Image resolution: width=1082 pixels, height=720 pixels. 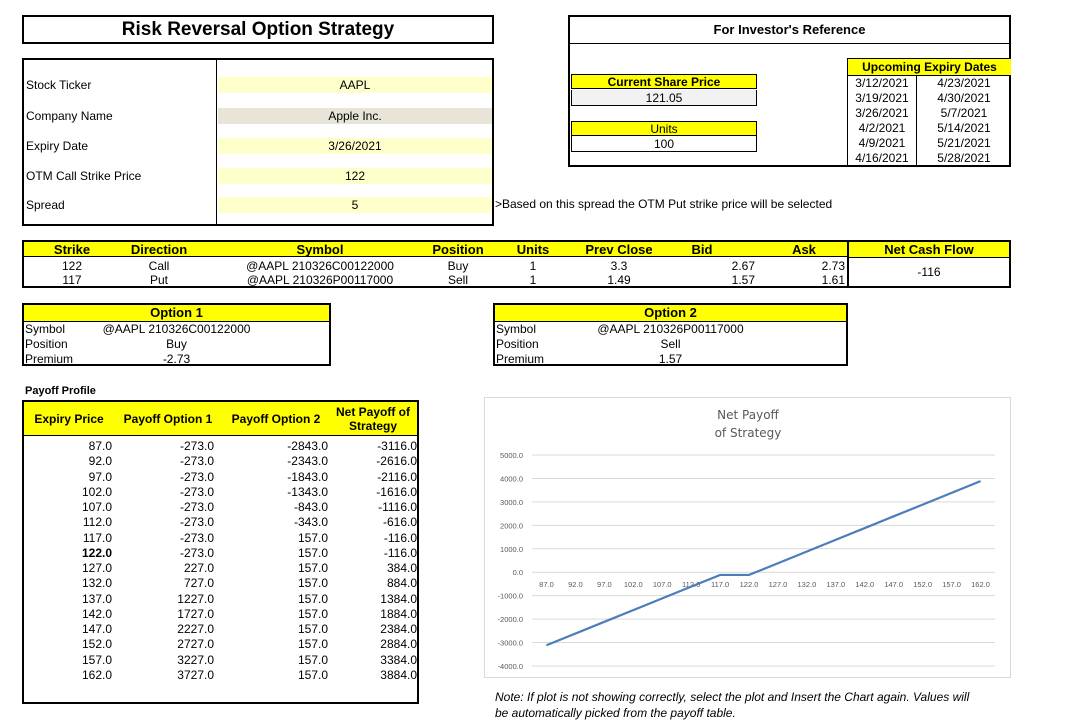 What do you see at coordinates (964, 83) in the screenshot?
I see `expiry-date: 4/23/2021` at bounding box center [964, 83].